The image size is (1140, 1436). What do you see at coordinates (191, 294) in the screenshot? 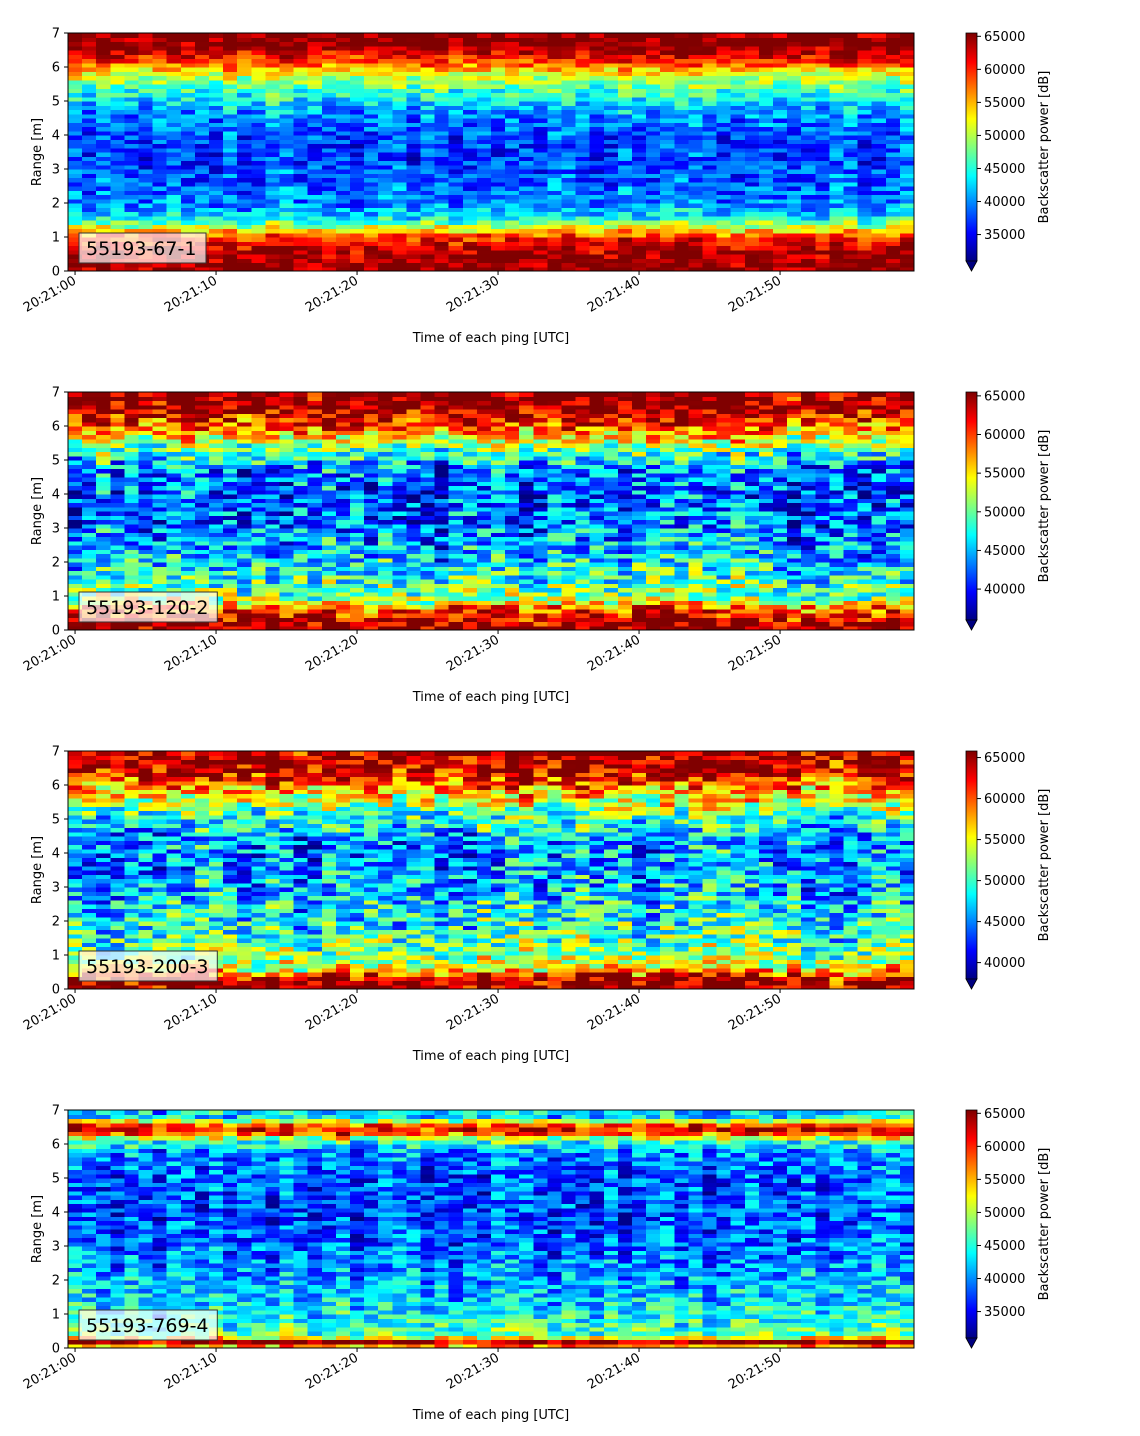
I see `x-tick-label: 20:21:10` at bounding box center [191, 294].